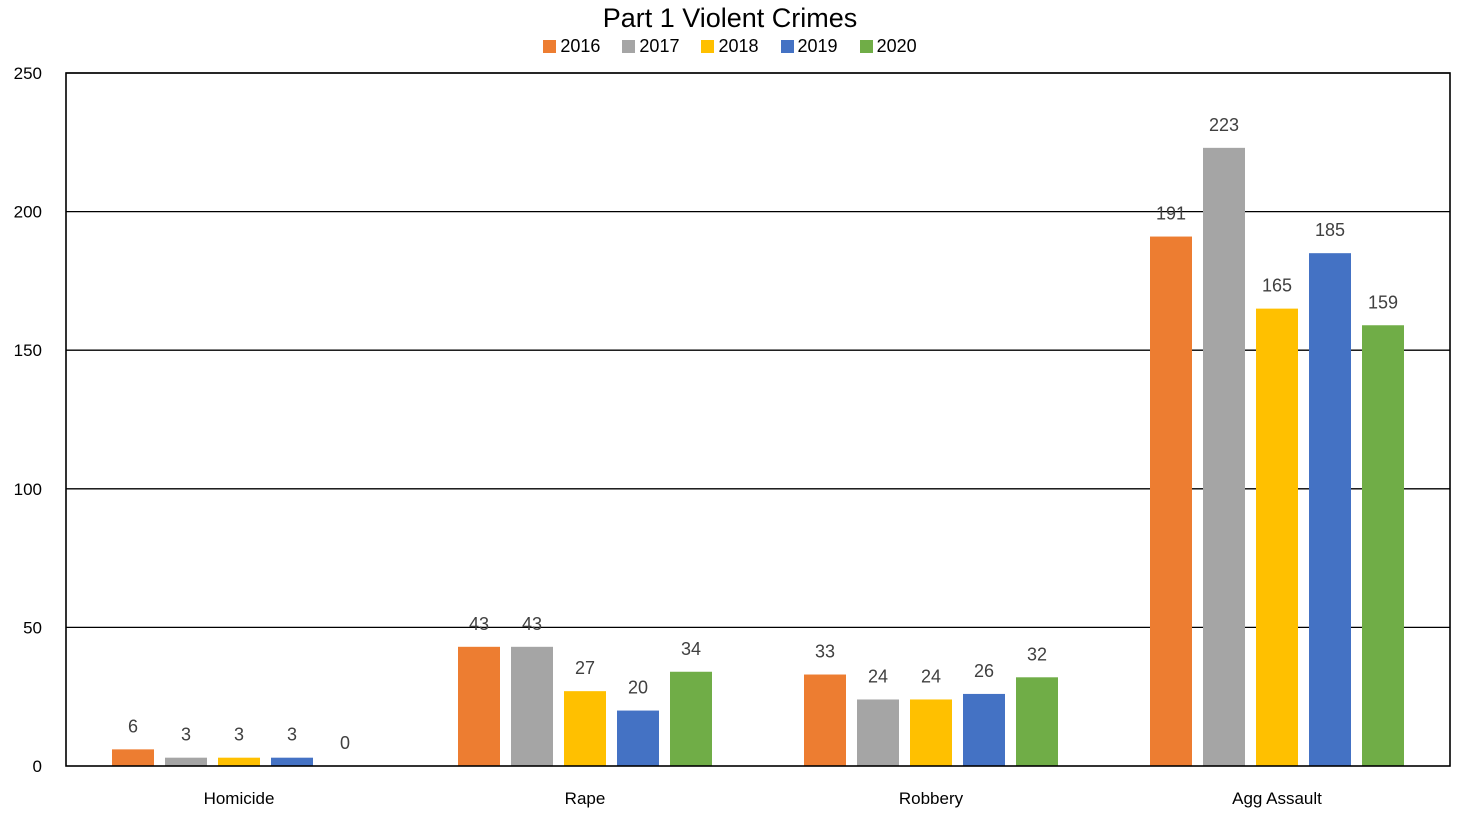 The width and height of the screenshot is (1460, 815). I want to click on bar-2019-homicide, so click(292, 761).